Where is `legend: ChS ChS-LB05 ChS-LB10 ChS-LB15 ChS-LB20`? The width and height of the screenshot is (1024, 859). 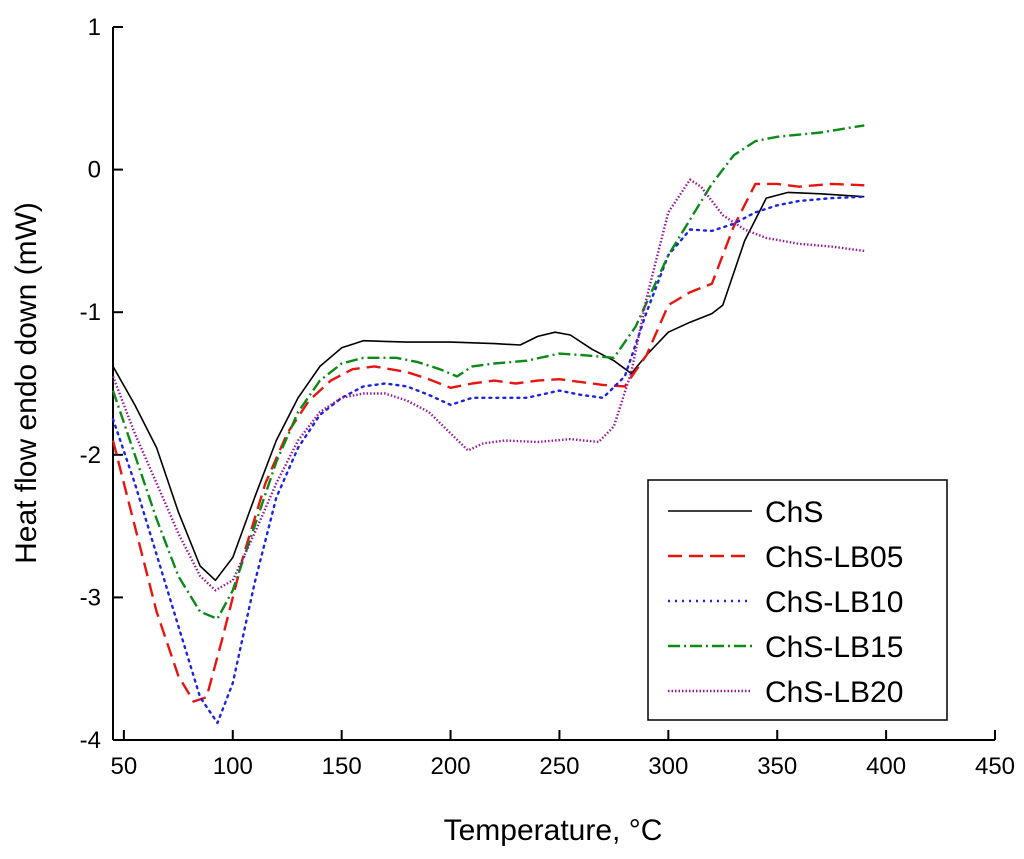 legend: ChS ChS-LB05 ChS-LB10 ChS-LB15 ChS-LB20 is located at coordinates (797, 600).